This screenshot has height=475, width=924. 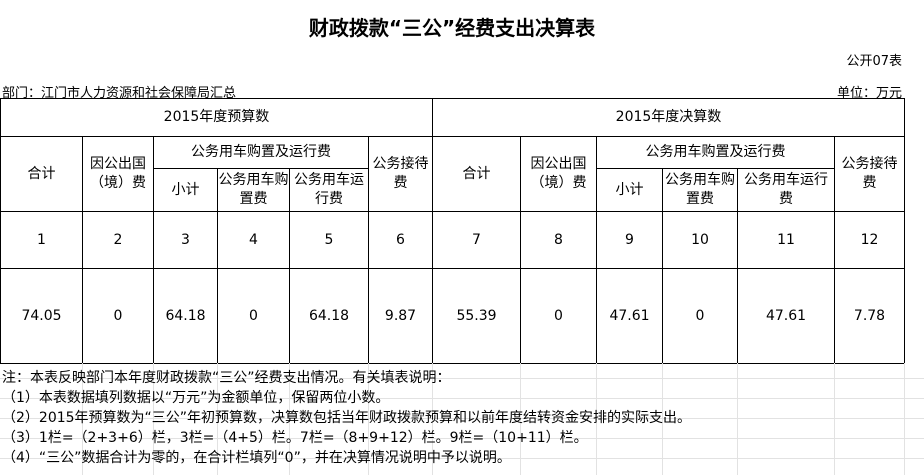 I want to click on column-number: 6, so click(x=400, y=240).